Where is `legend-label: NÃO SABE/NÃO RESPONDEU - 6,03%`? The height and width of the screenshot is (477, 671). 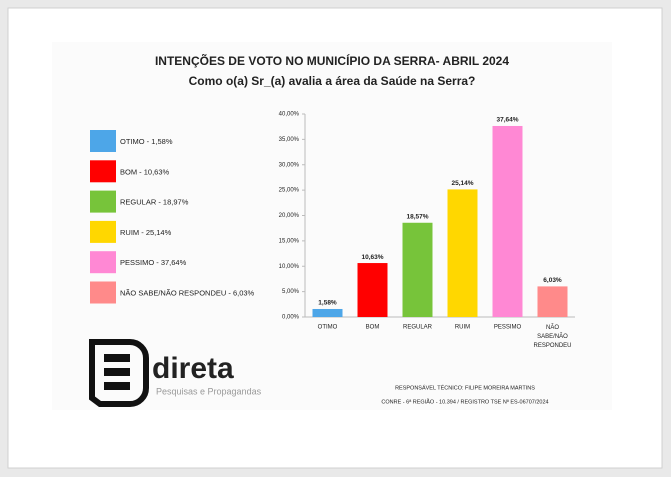
legend-label: NÃO SABE/NÃO RESPONDEU - 6,03% is located at coordinates (187, 292).